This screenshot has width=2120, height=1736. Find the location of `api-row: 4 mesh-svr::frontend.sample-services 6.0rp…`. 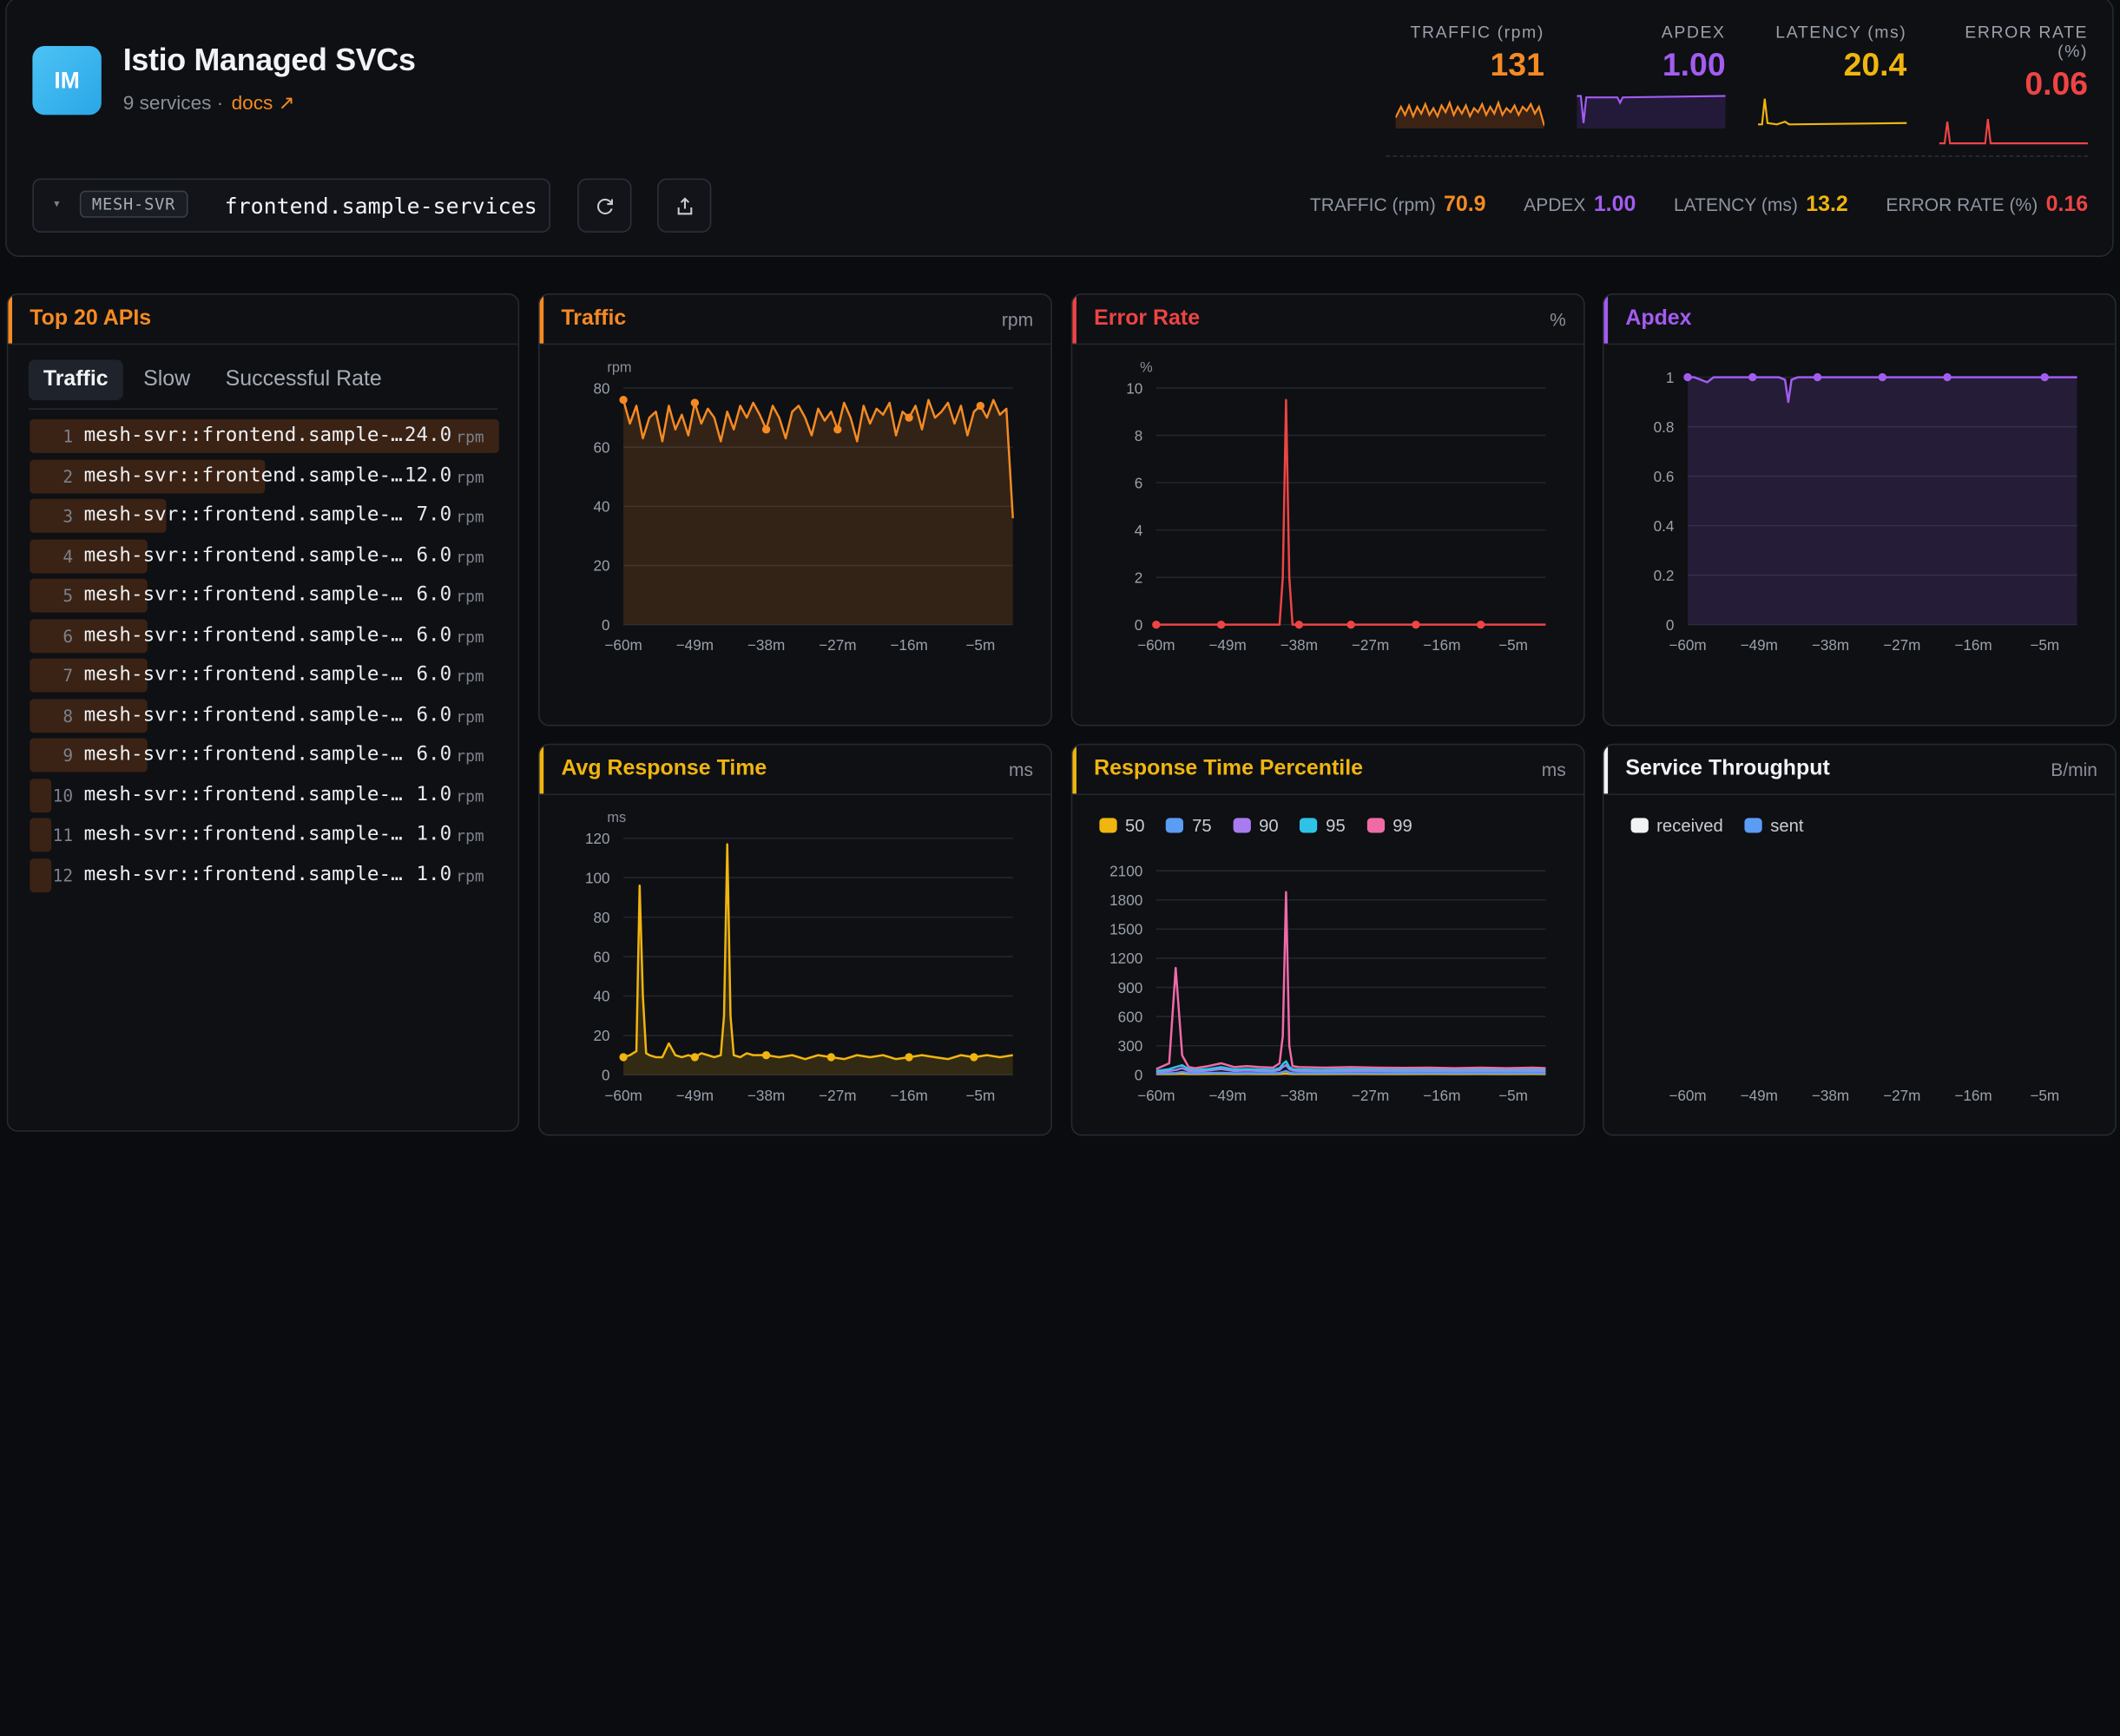

api-row: 4 mesh-svr::frontend.sample-services 6.0rp… is located at coordinates (264, 555).